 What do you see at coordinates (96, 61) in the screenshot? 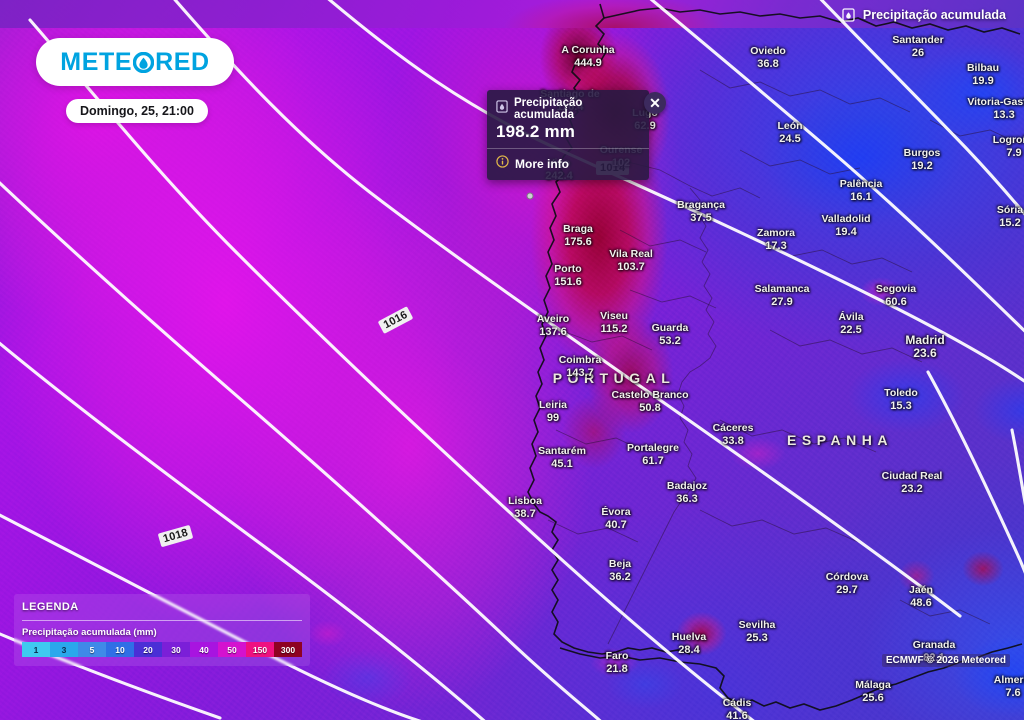
I see `logo-text-part1: METE` at bounding box center [96, 61].